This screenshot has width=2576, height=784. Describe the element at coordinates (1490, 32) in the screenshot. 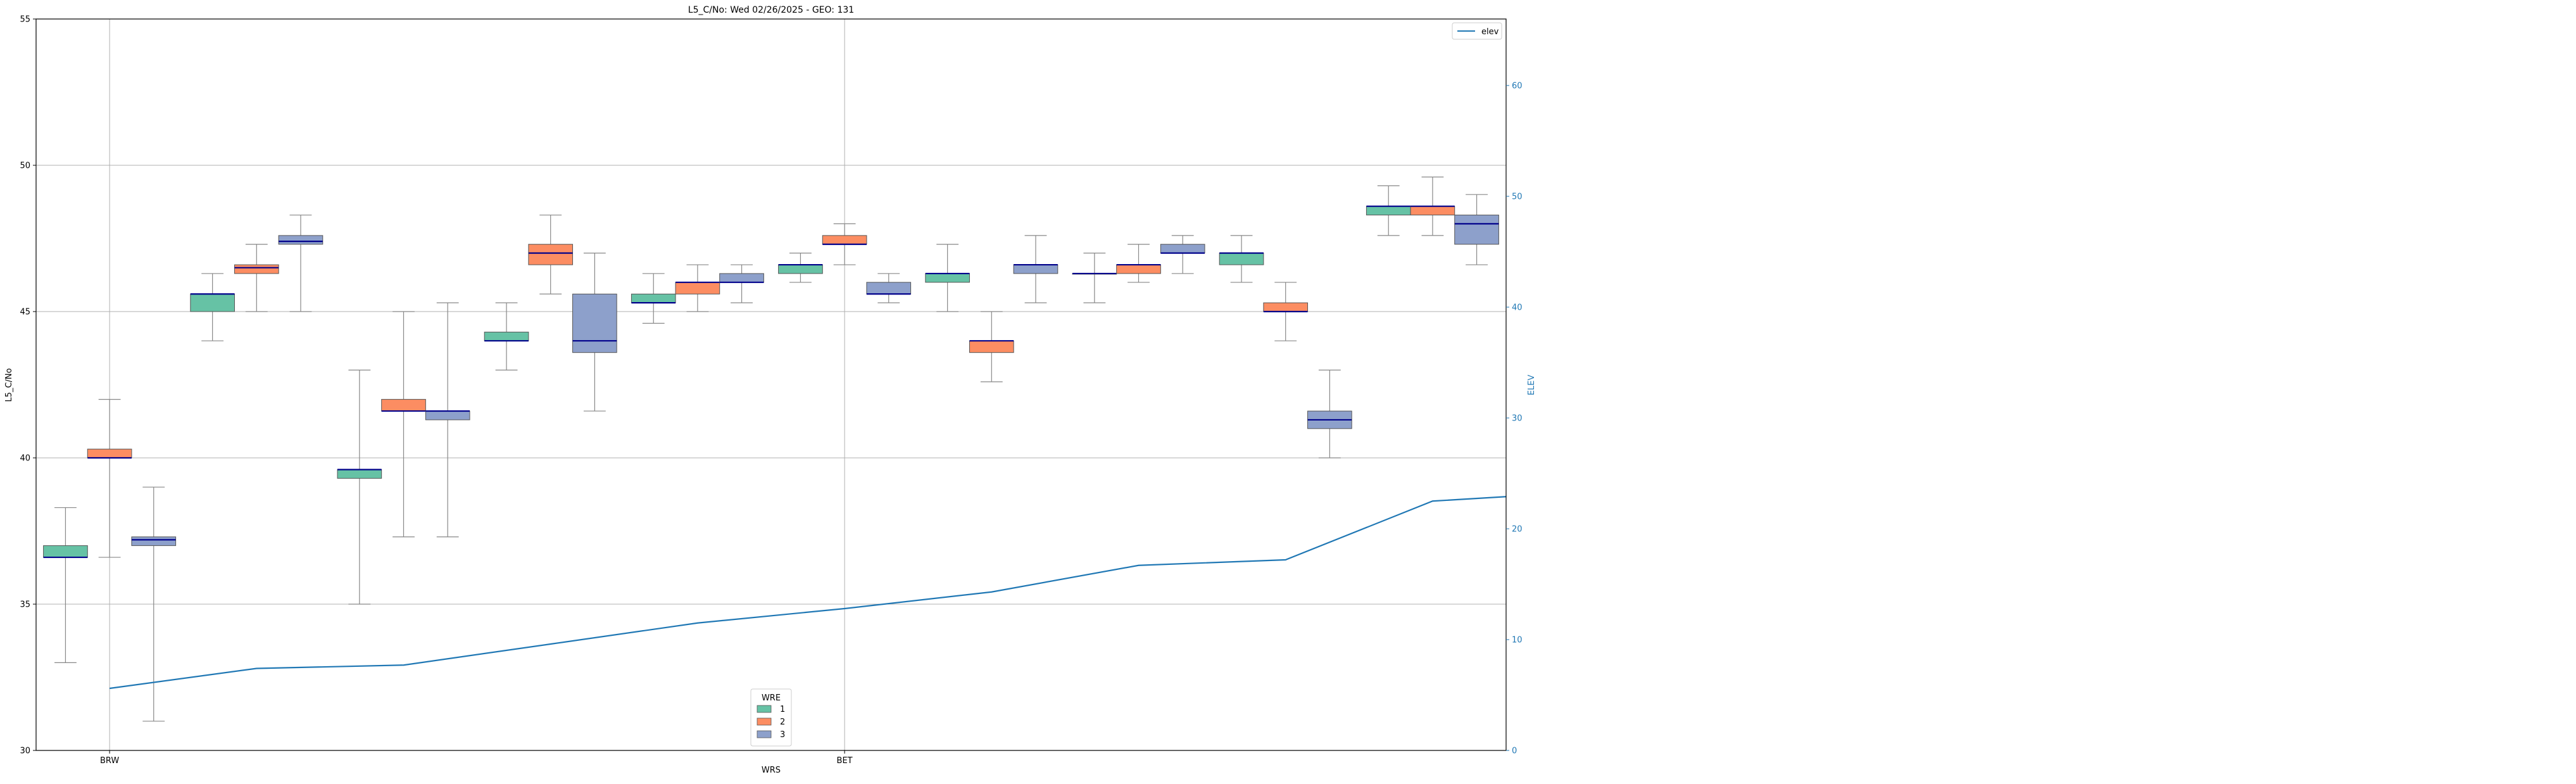

I see `legend-elev-label: elev` at that location.